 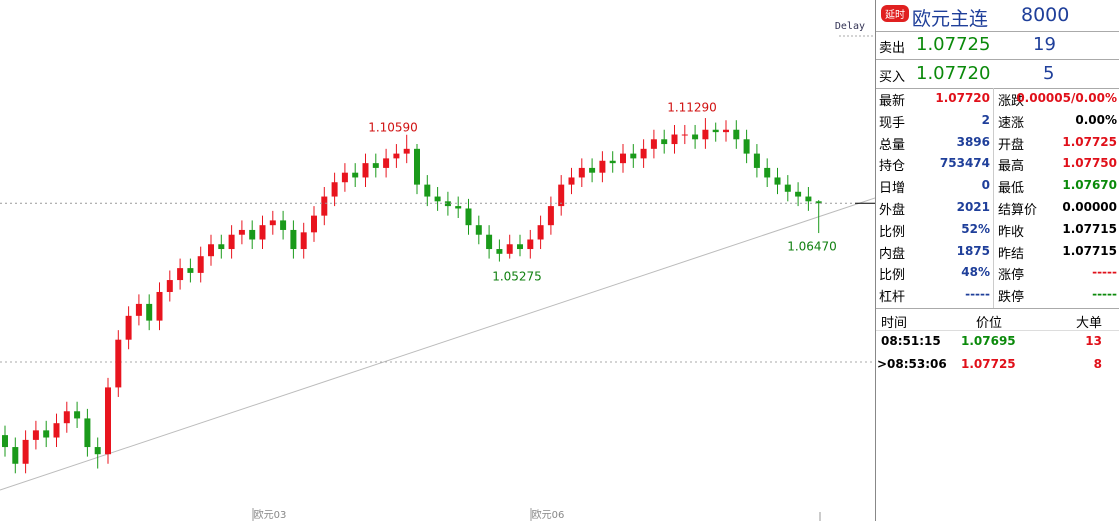 What do you see at coordinates (1096, 119) in the screenshot?
I see `stat-value: 0.00%` at bounding box center [1096, 119].